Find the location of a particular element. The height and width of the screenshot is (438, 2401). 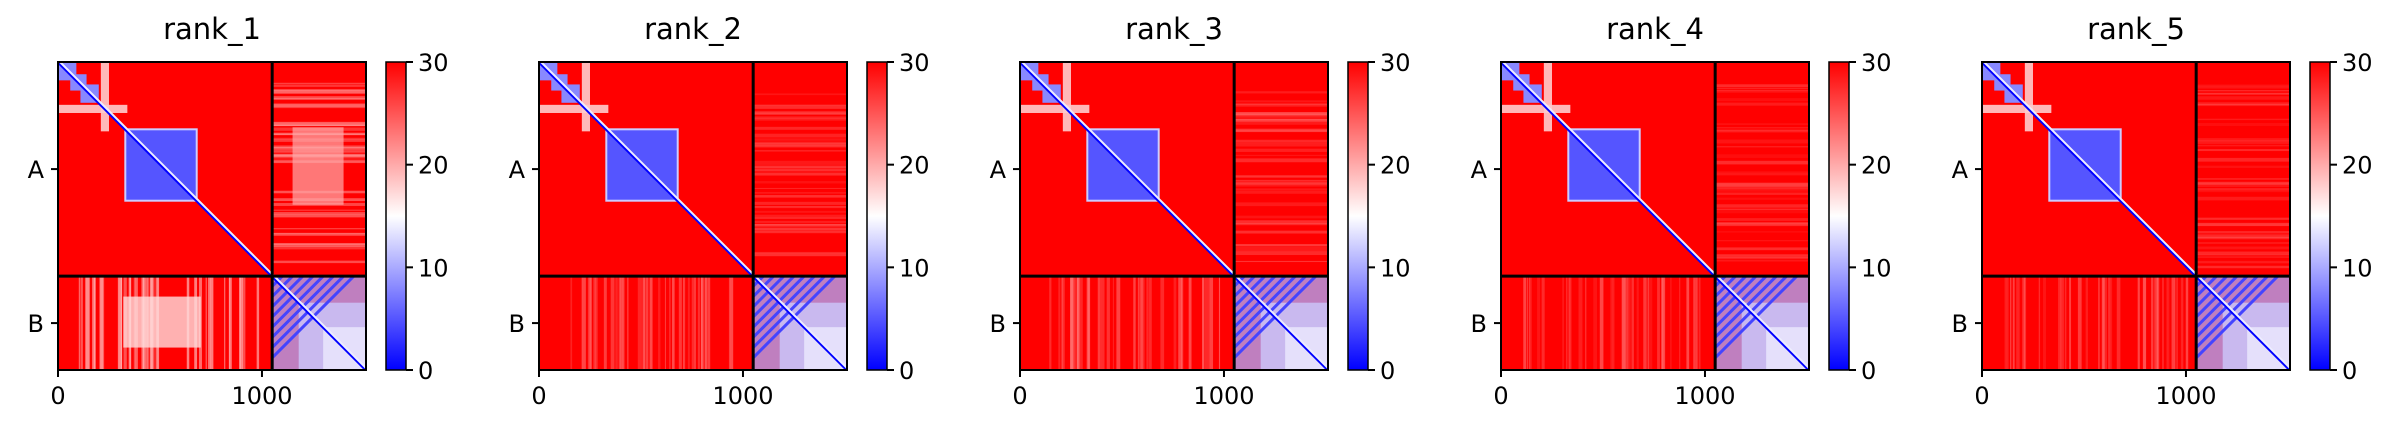

heatmap-frame is located at coordinates (693, 216).